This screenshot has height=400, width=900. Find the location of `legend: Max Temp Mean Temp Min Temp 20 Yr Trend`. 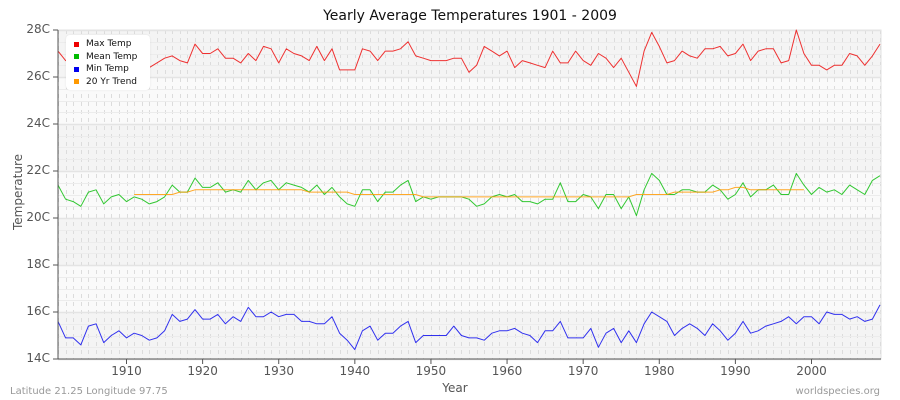

legend: Max Temp Mean Temp Min Temp 20 Yr Trend is located at coordinates (108, 62).